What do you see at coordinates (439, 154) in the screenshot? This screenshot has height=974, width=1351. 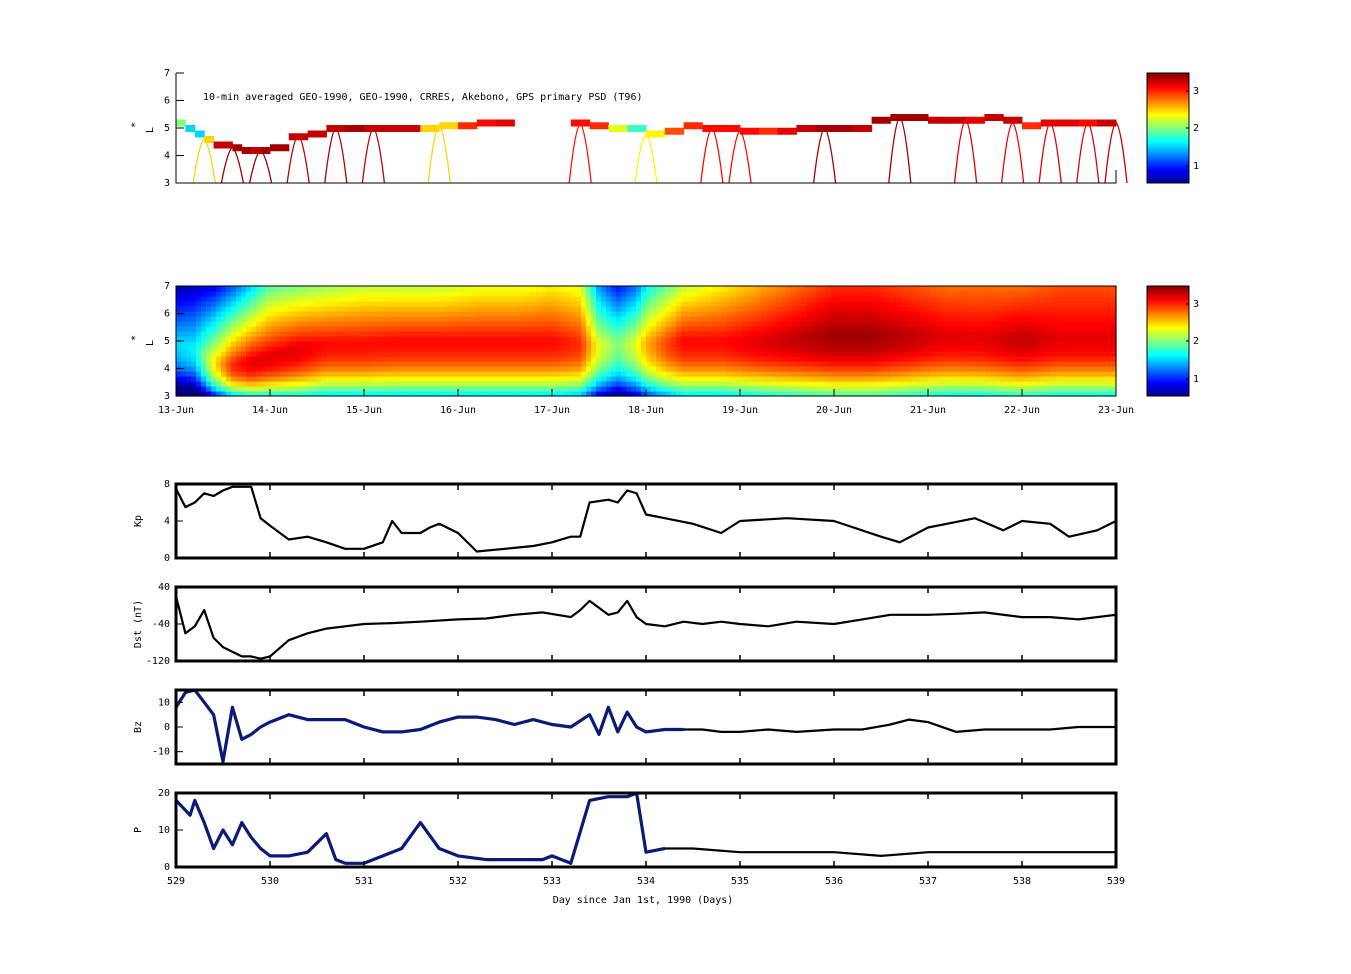 I see `observed-psd-pass` at bounding box center [439, 154].